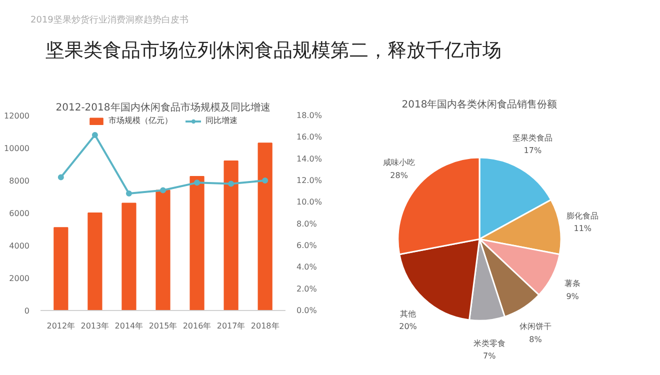 The height and width of the screenshot is (375, 660). I want to click on y2-tick-label: 2.0%, so click(307, 289).